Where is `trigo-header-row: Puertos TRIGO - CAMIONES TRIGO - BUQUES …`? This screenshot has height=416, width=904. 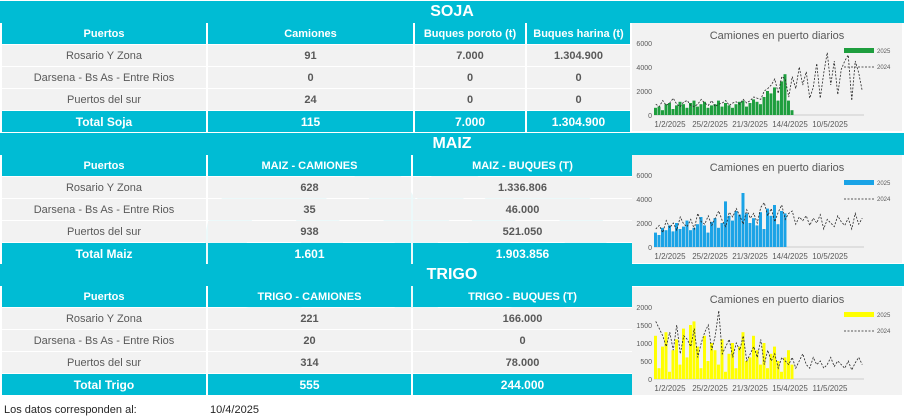
trigo-header-row: Puertos TRIGO - CAMIONES TRIGO - BUQUES … is located at coordinates (317, 296).